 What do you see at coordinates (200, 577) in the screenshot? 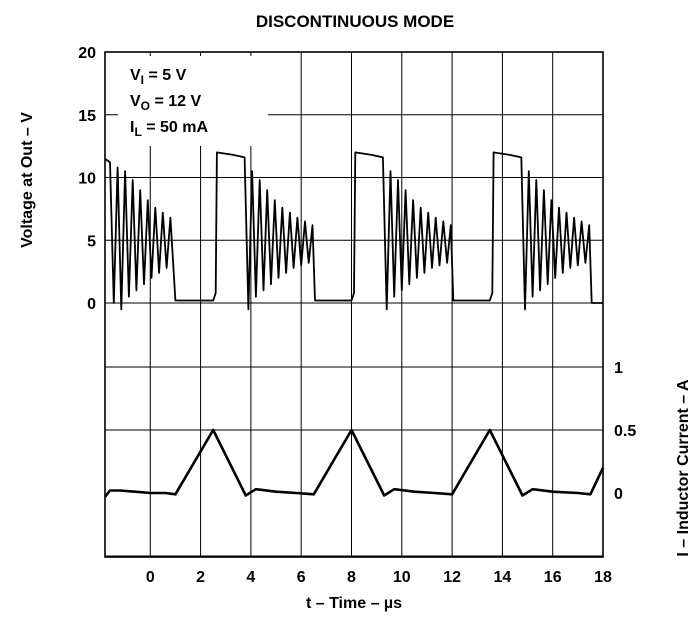
I see `x-tick-label: 2` at bounding box center [200, 577].